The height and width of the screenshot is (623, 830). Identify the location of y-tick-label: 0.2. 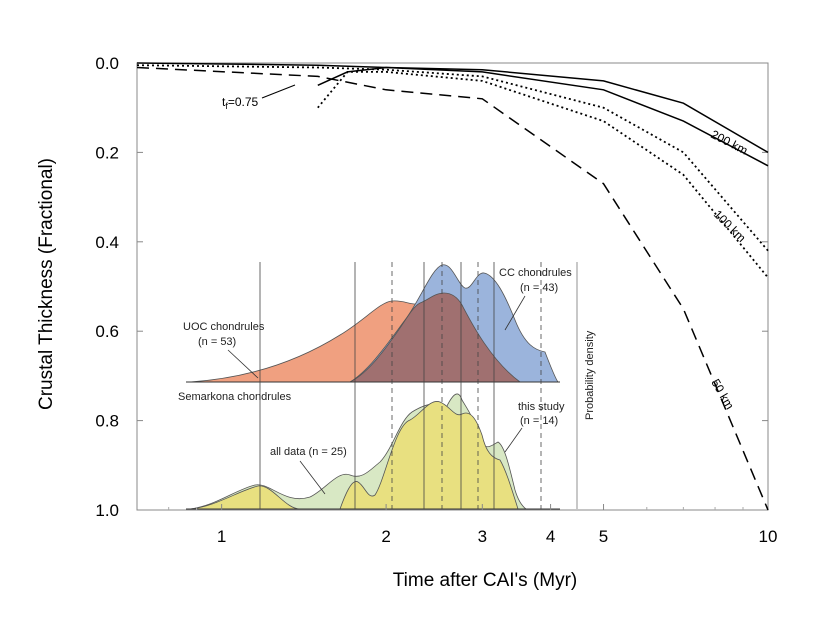
(107, 152).